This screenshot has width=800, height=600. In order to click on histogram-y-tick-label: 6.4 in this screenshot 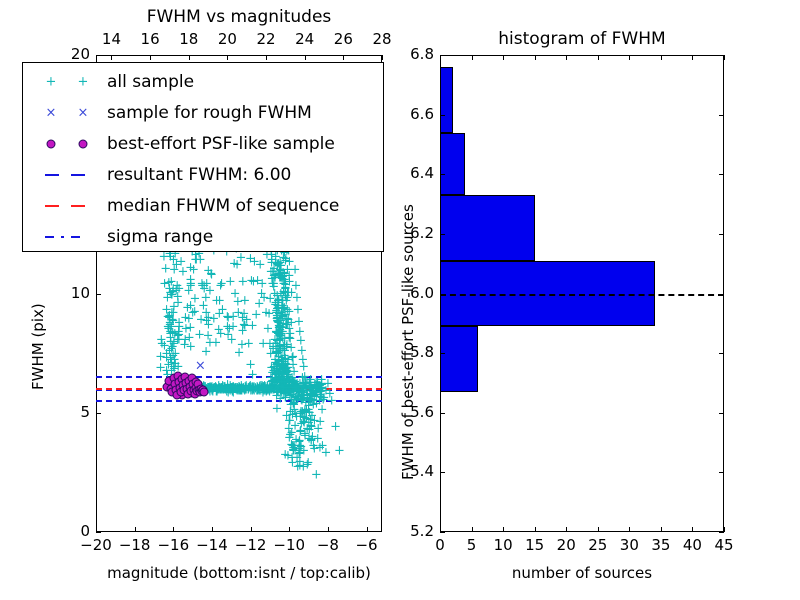, I will do `click(422, 173)`.